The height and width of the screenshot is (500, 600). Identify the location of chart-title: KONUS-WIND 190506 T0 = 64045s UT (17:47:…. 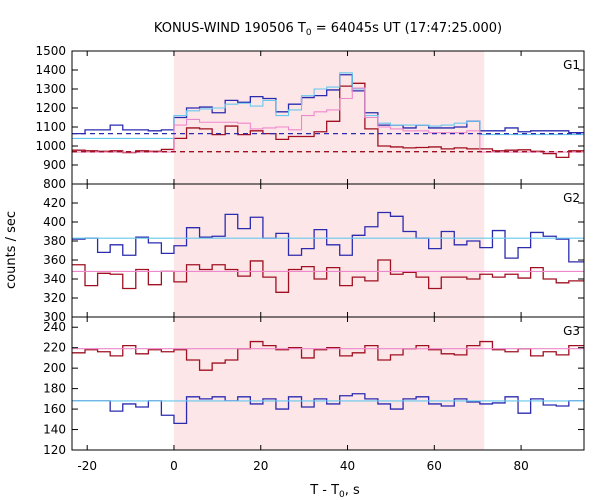
(328, 29).